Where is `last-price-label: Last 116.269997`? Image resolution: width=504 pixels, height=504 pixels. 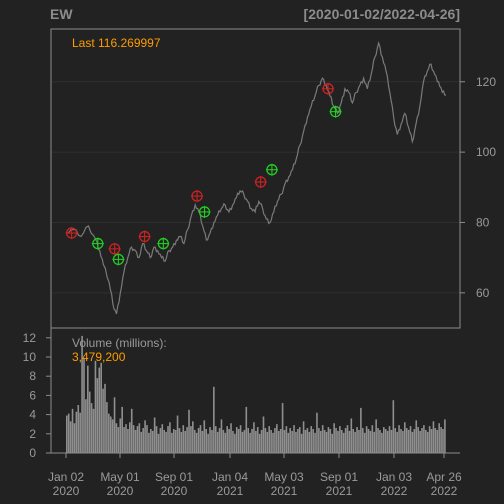
last-price-label: Last 116.269997 is located at coordinates (116, 43).